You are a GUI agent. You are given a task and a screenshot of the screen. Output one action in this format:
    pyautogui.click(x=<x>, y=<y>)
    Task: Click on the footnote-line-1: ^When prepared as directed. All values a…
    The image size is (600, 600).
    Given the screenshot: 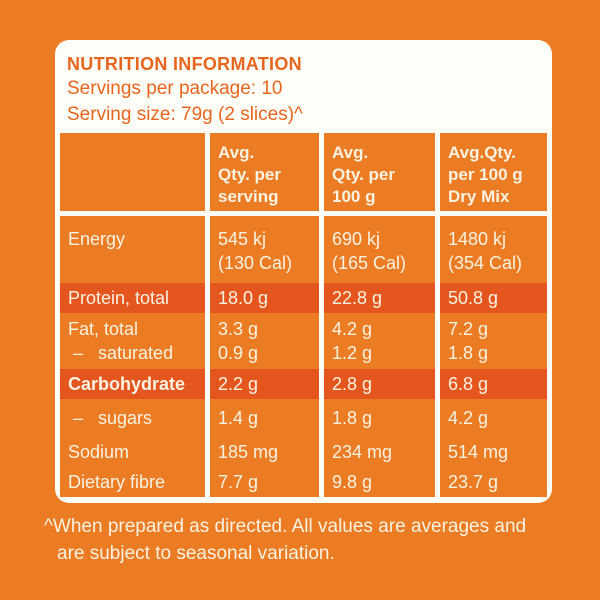 What is the action you would take?
    pyautogui.click(x=285, y=526)
    